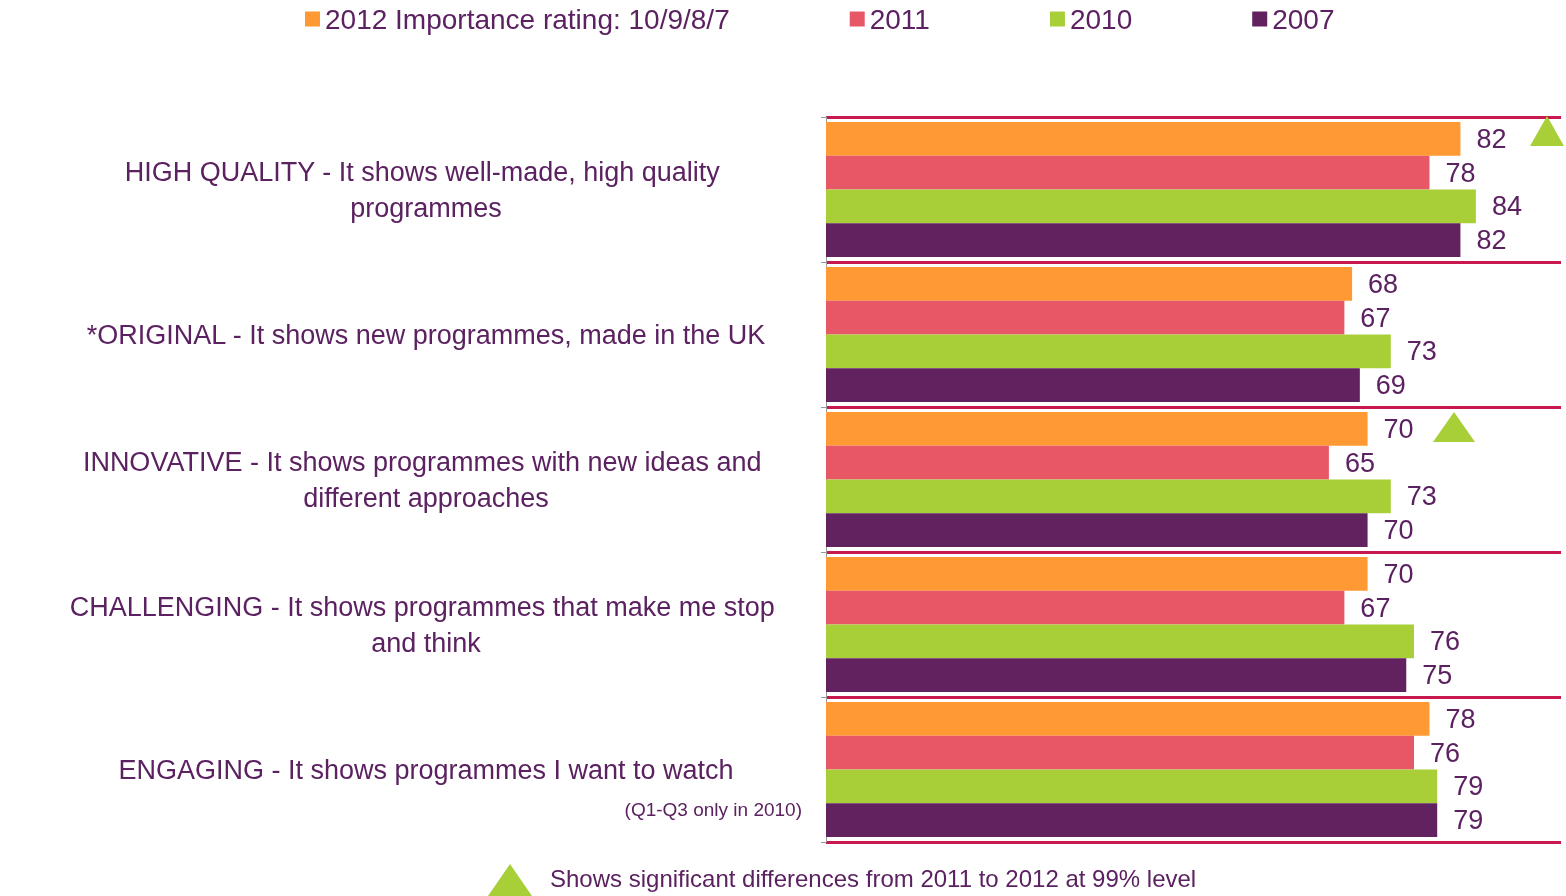  Describe the element at coordinates (1101, 19) in the screenshot. I see `legend-label: 2010` at that location.